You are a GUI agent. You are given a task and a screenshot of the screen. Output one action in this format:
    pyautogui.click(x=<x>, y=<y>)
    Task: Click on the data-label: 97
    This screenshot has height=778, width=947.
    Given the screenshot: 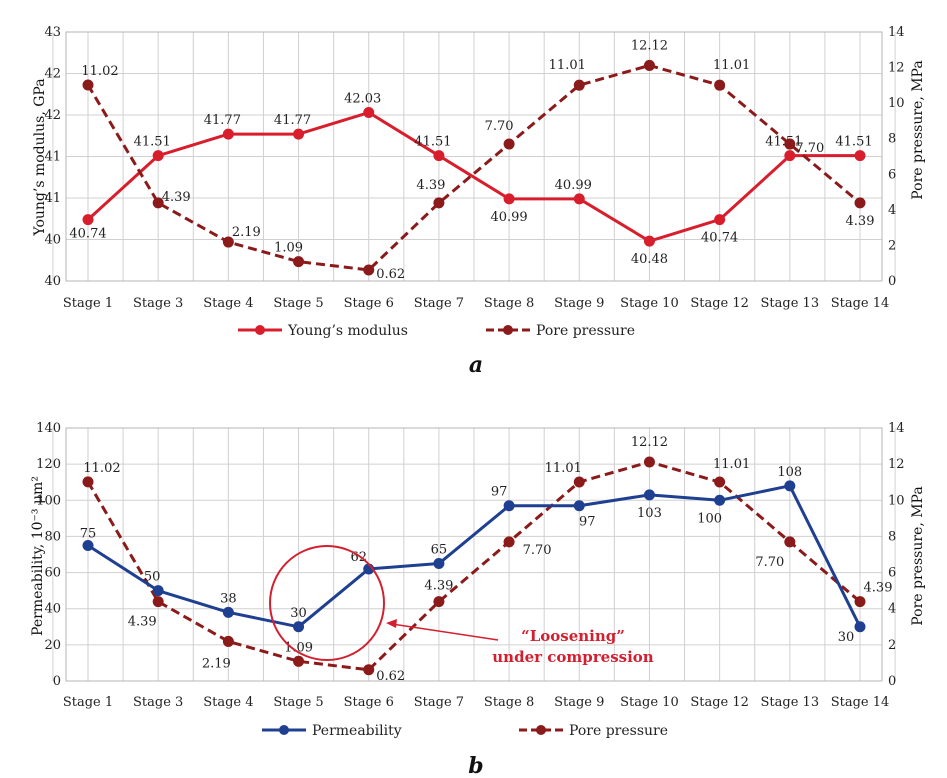 What is the action you would take?
    pyautogui.click(x=587, y=522)
    